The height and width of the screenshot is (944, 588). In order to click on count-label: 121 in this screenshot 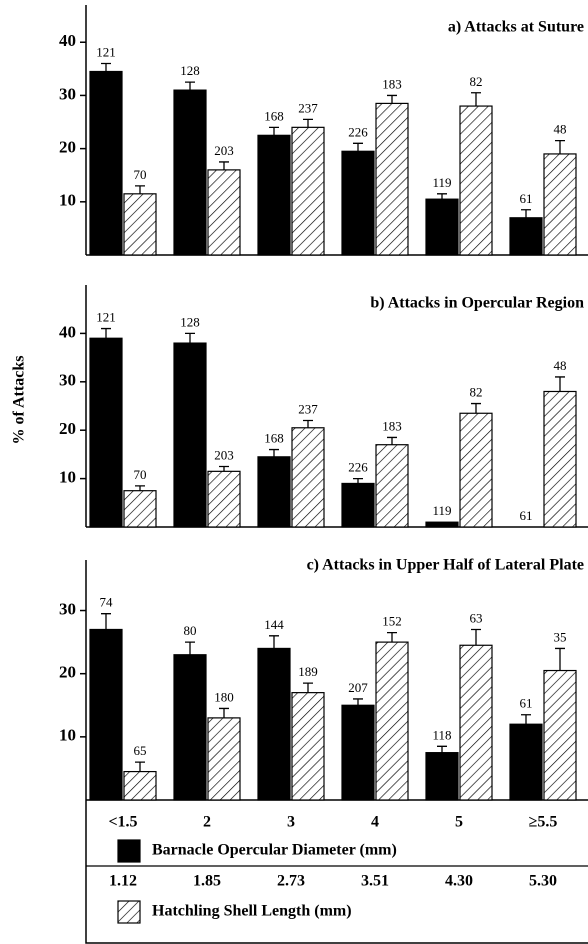, I will do `click(106, 317)`.